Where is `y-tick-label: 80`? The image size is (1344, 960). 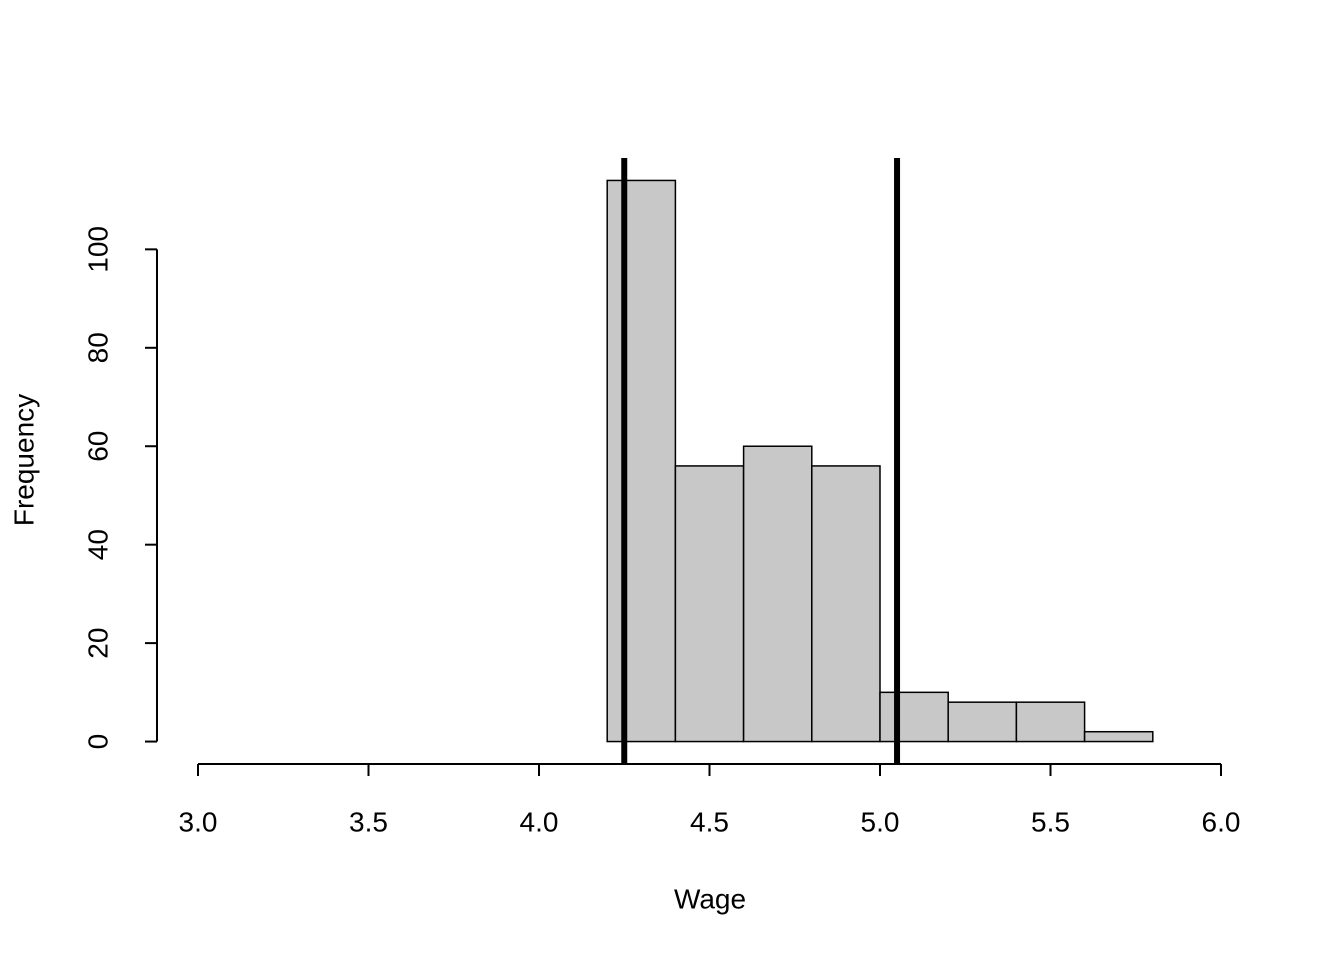 y-tick-label: 80 is located at coordinates (97, 347).